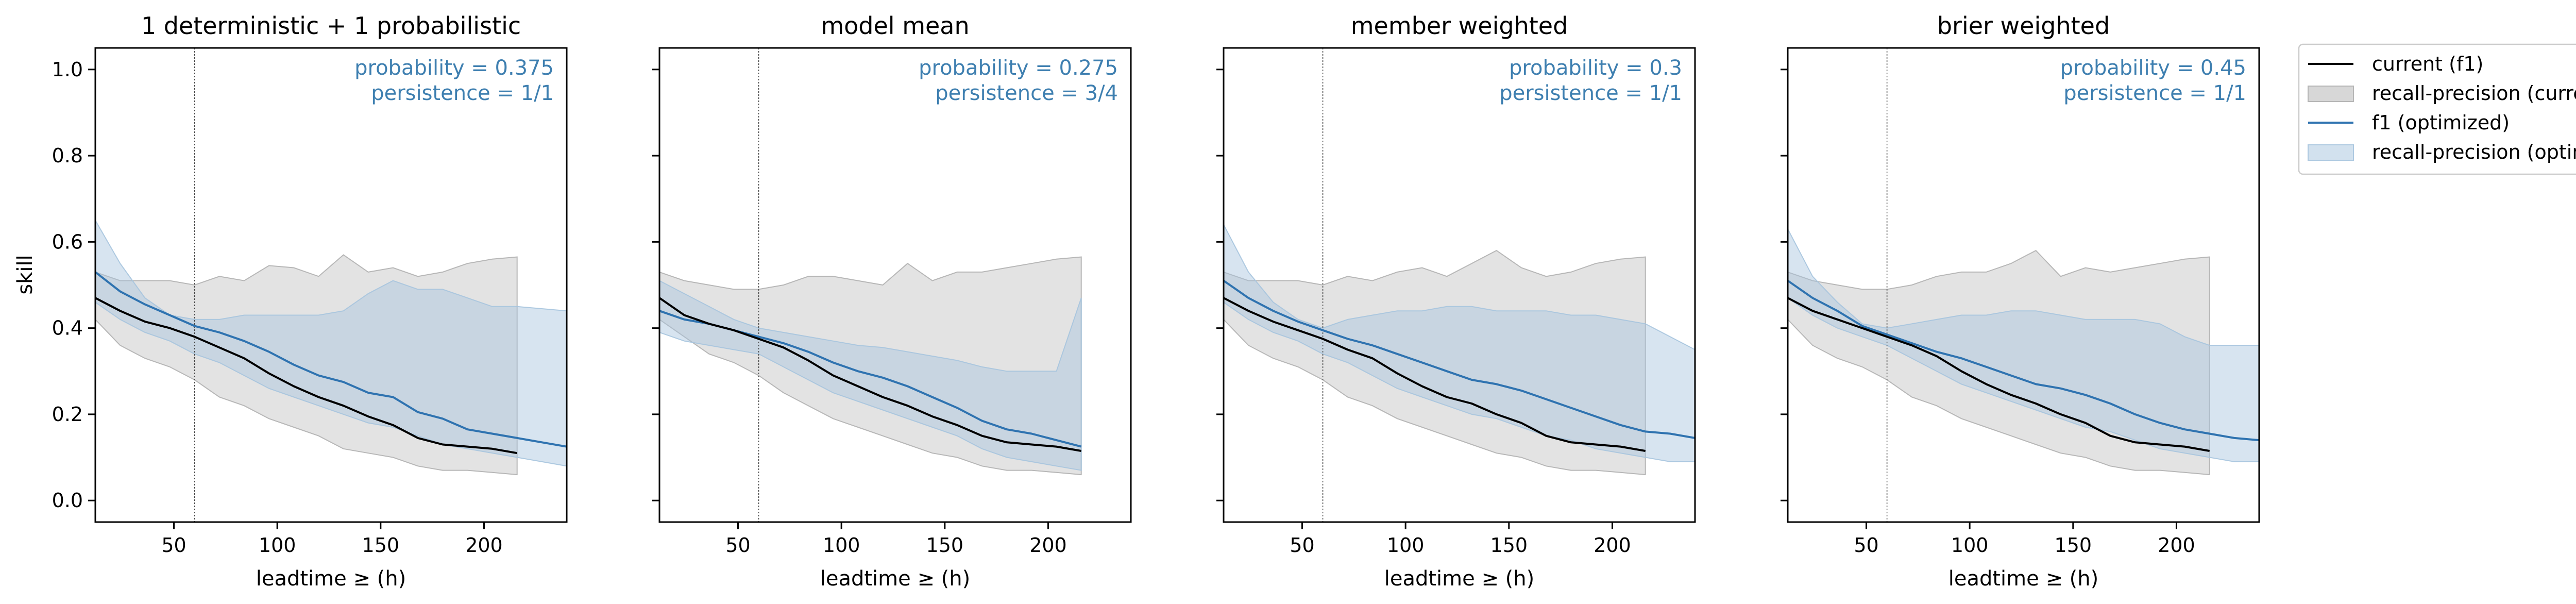  Describe the element at coordinates (67, 69) in the screenshot. I see `y-tick-label: 1.0` at that location.